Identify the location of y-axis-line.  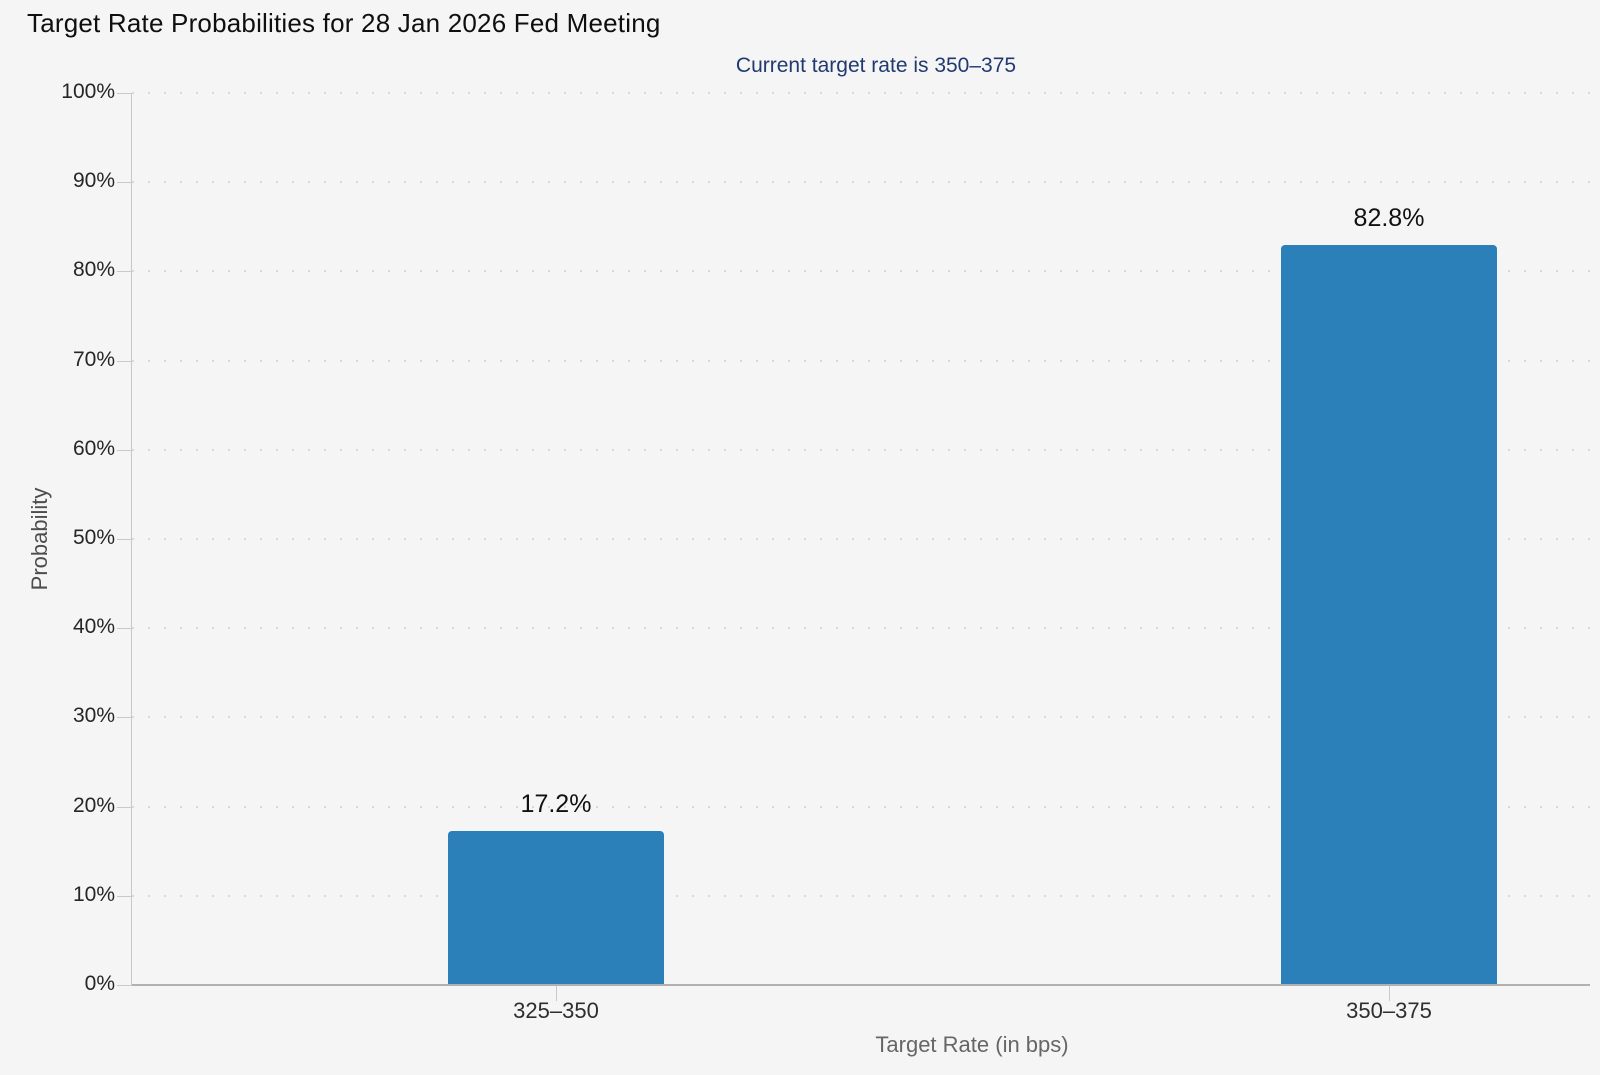
(131, 539).